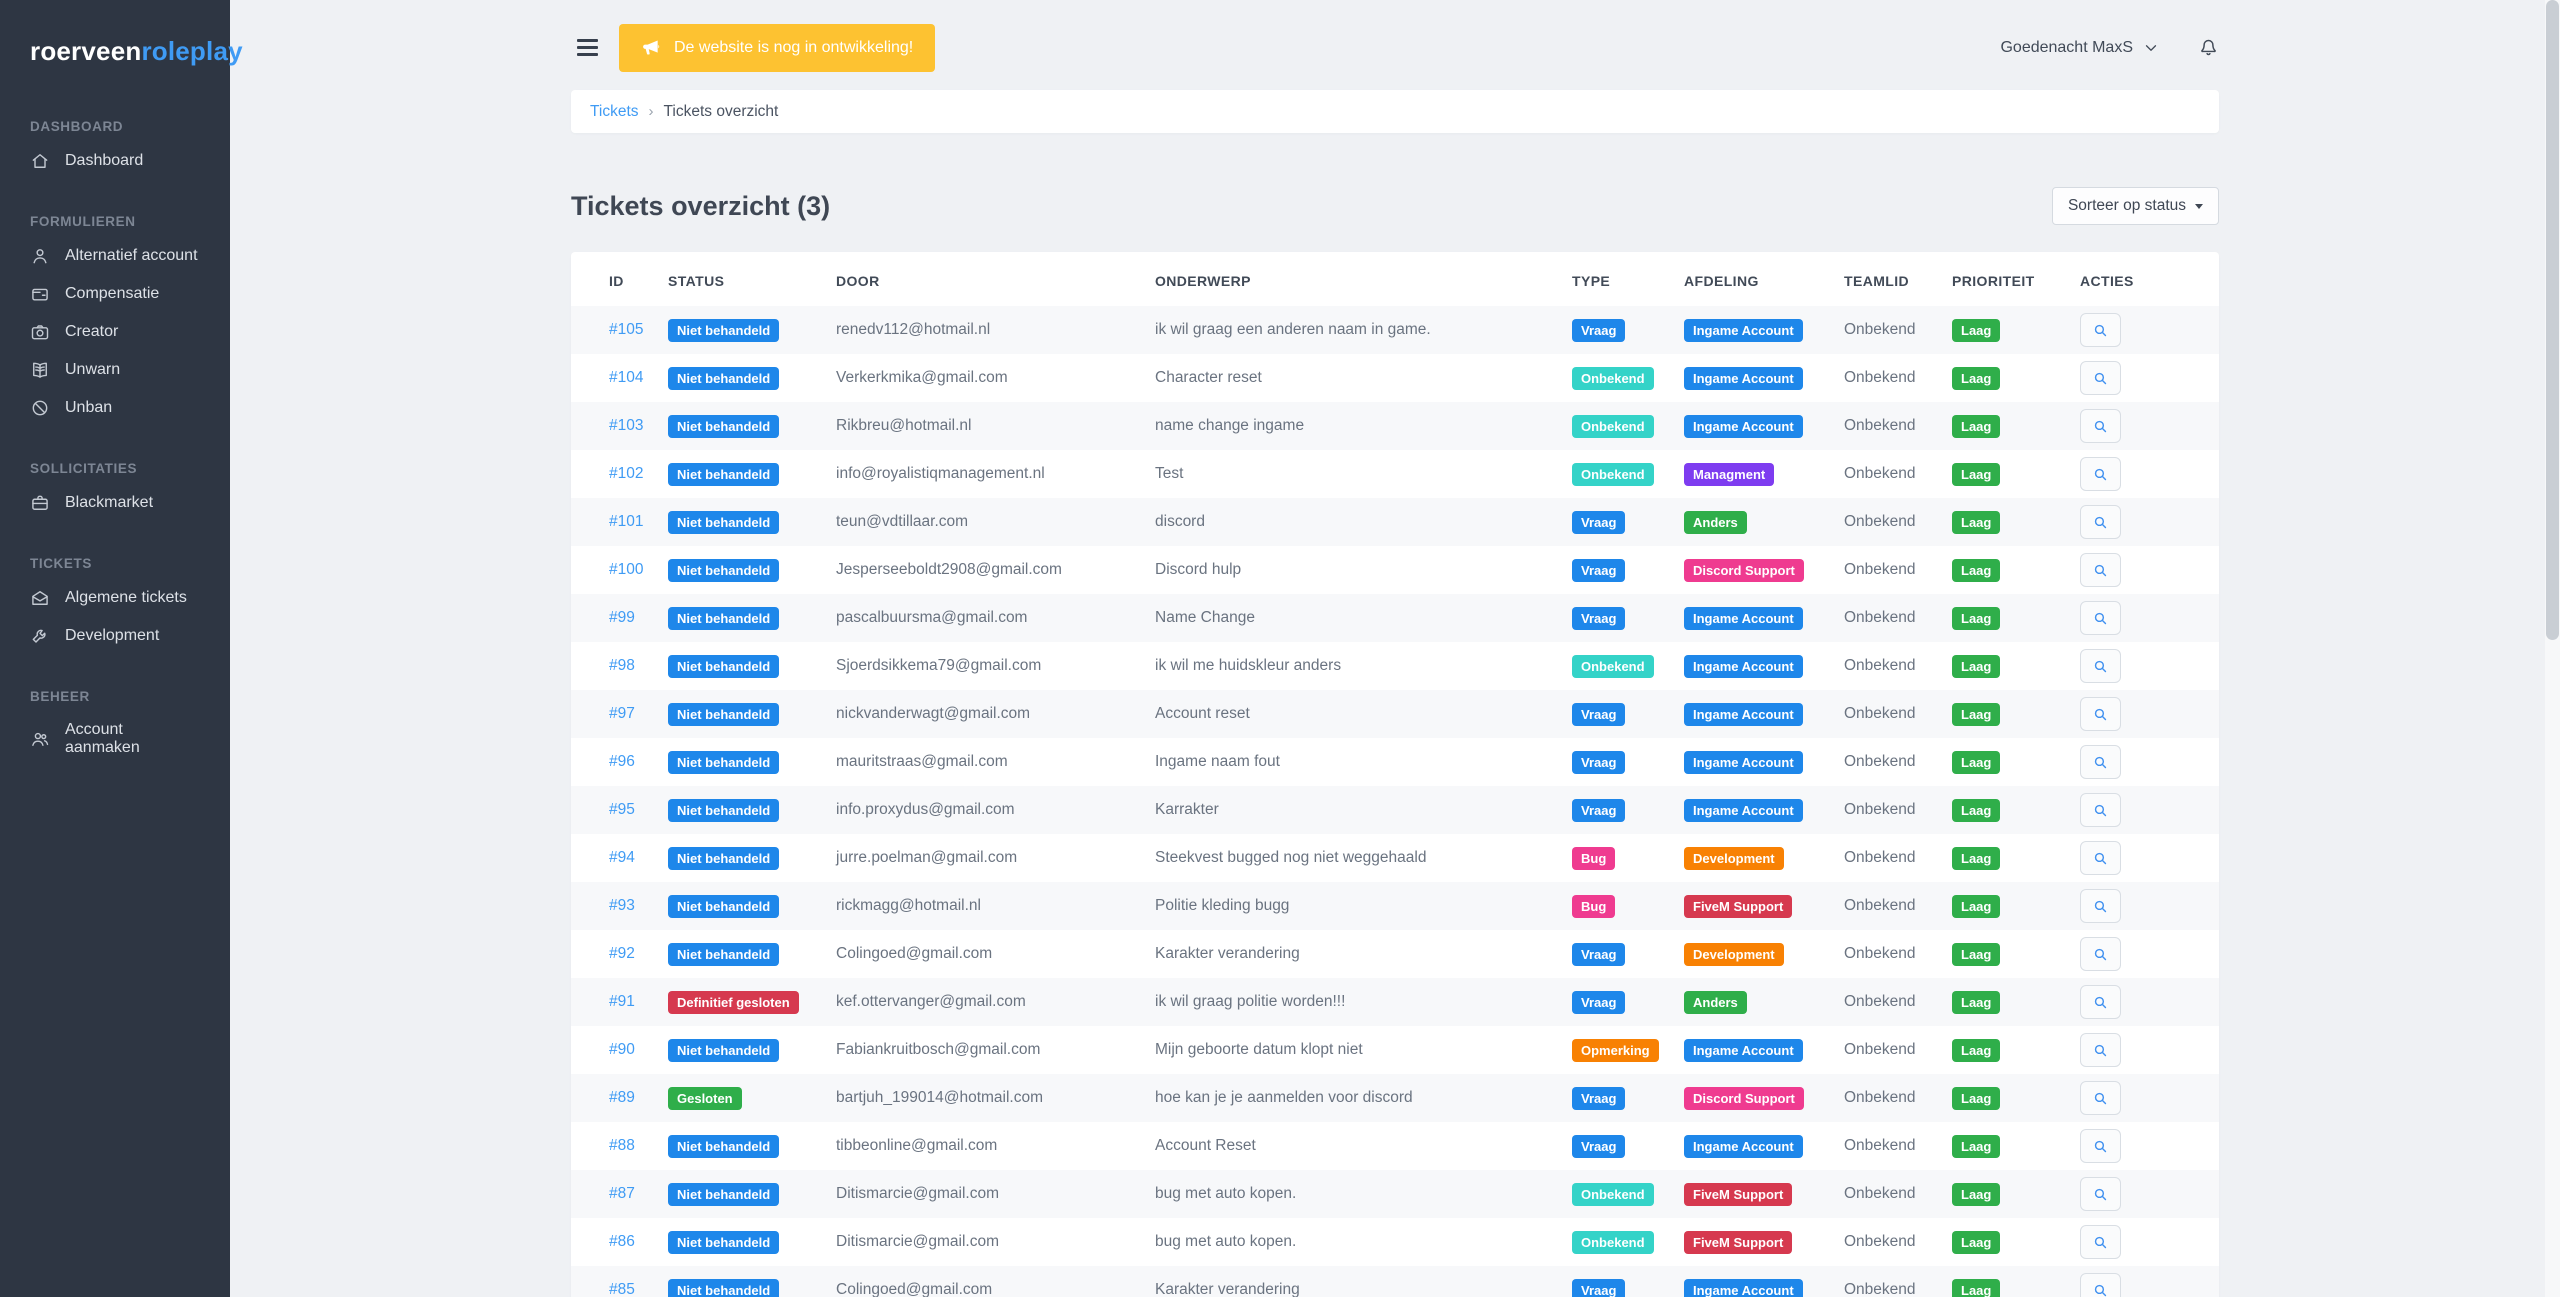 The width and height of the screenshot is (2560, 1297). I want to click on ticket-id-link: #95, so click(622, 809).